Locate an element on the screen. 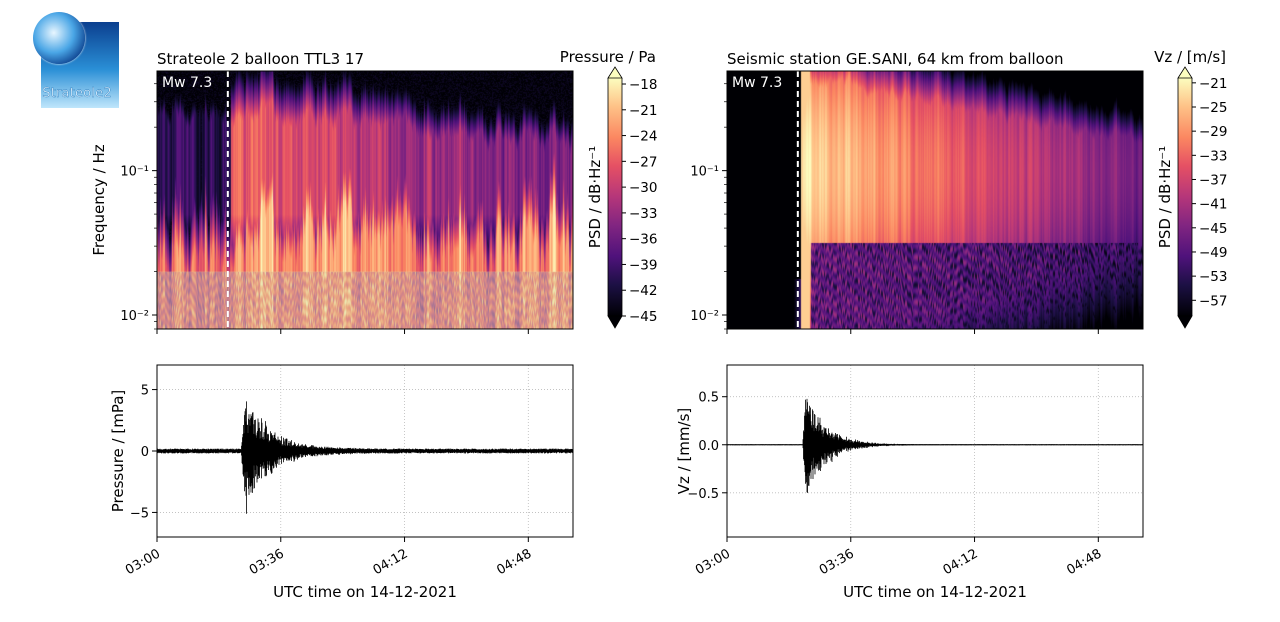 Image resolution: width=1280 pixels, height=622 pixels. colorbar-tick-label: −49 is located at coordinates (1213, 253).